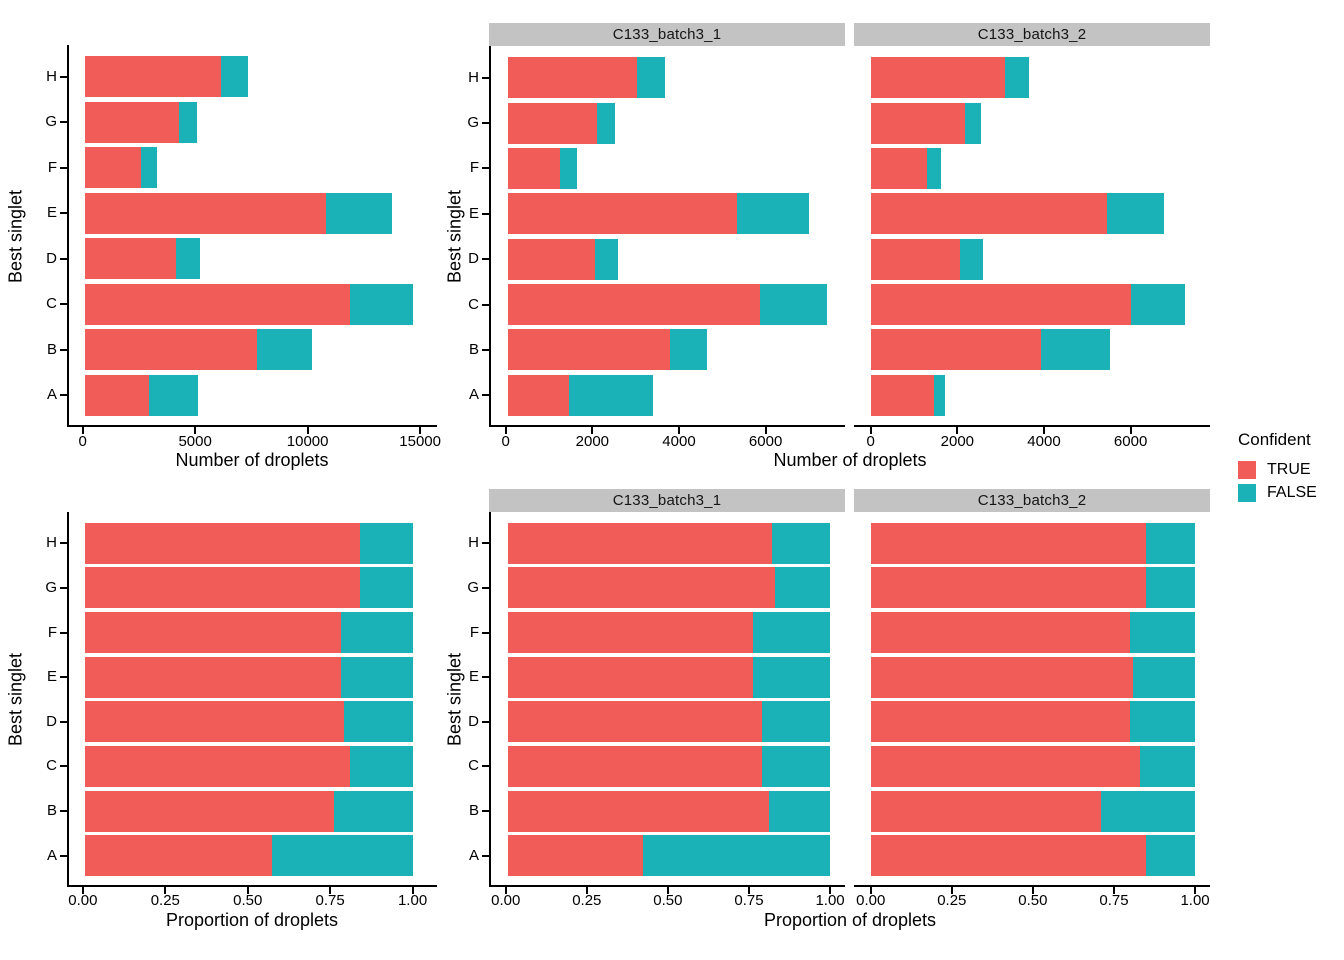  What do you see at coordinates (51, 766) in the screenshot?
I see `y-tick-label: C` at bounding box center [51, 766].